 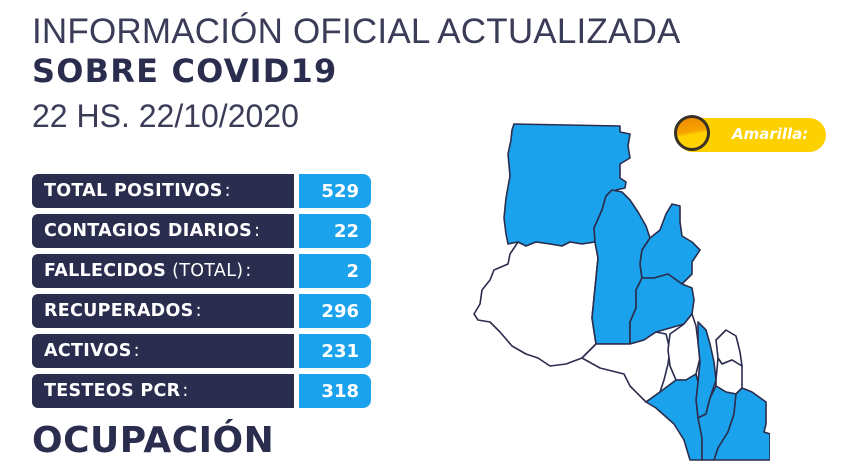 I want to click on stat-label: CONTAGIOS DIARIOS:, so click(x=163, y=231).